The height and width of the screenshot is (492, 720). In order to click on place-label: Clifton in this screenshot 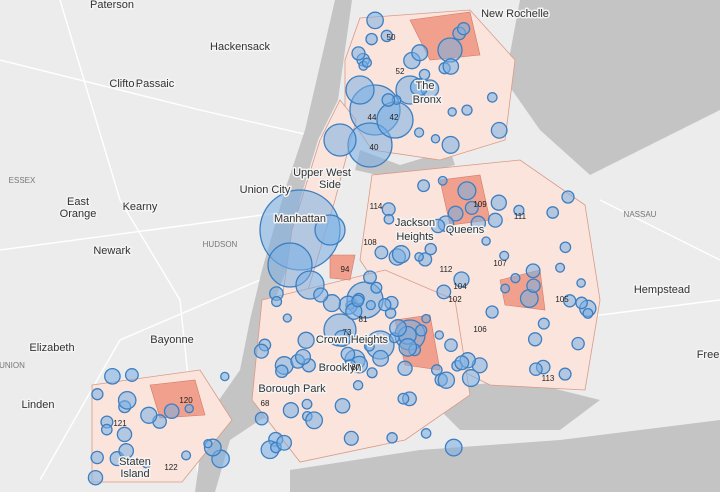, I will do `click(124, 84)`.